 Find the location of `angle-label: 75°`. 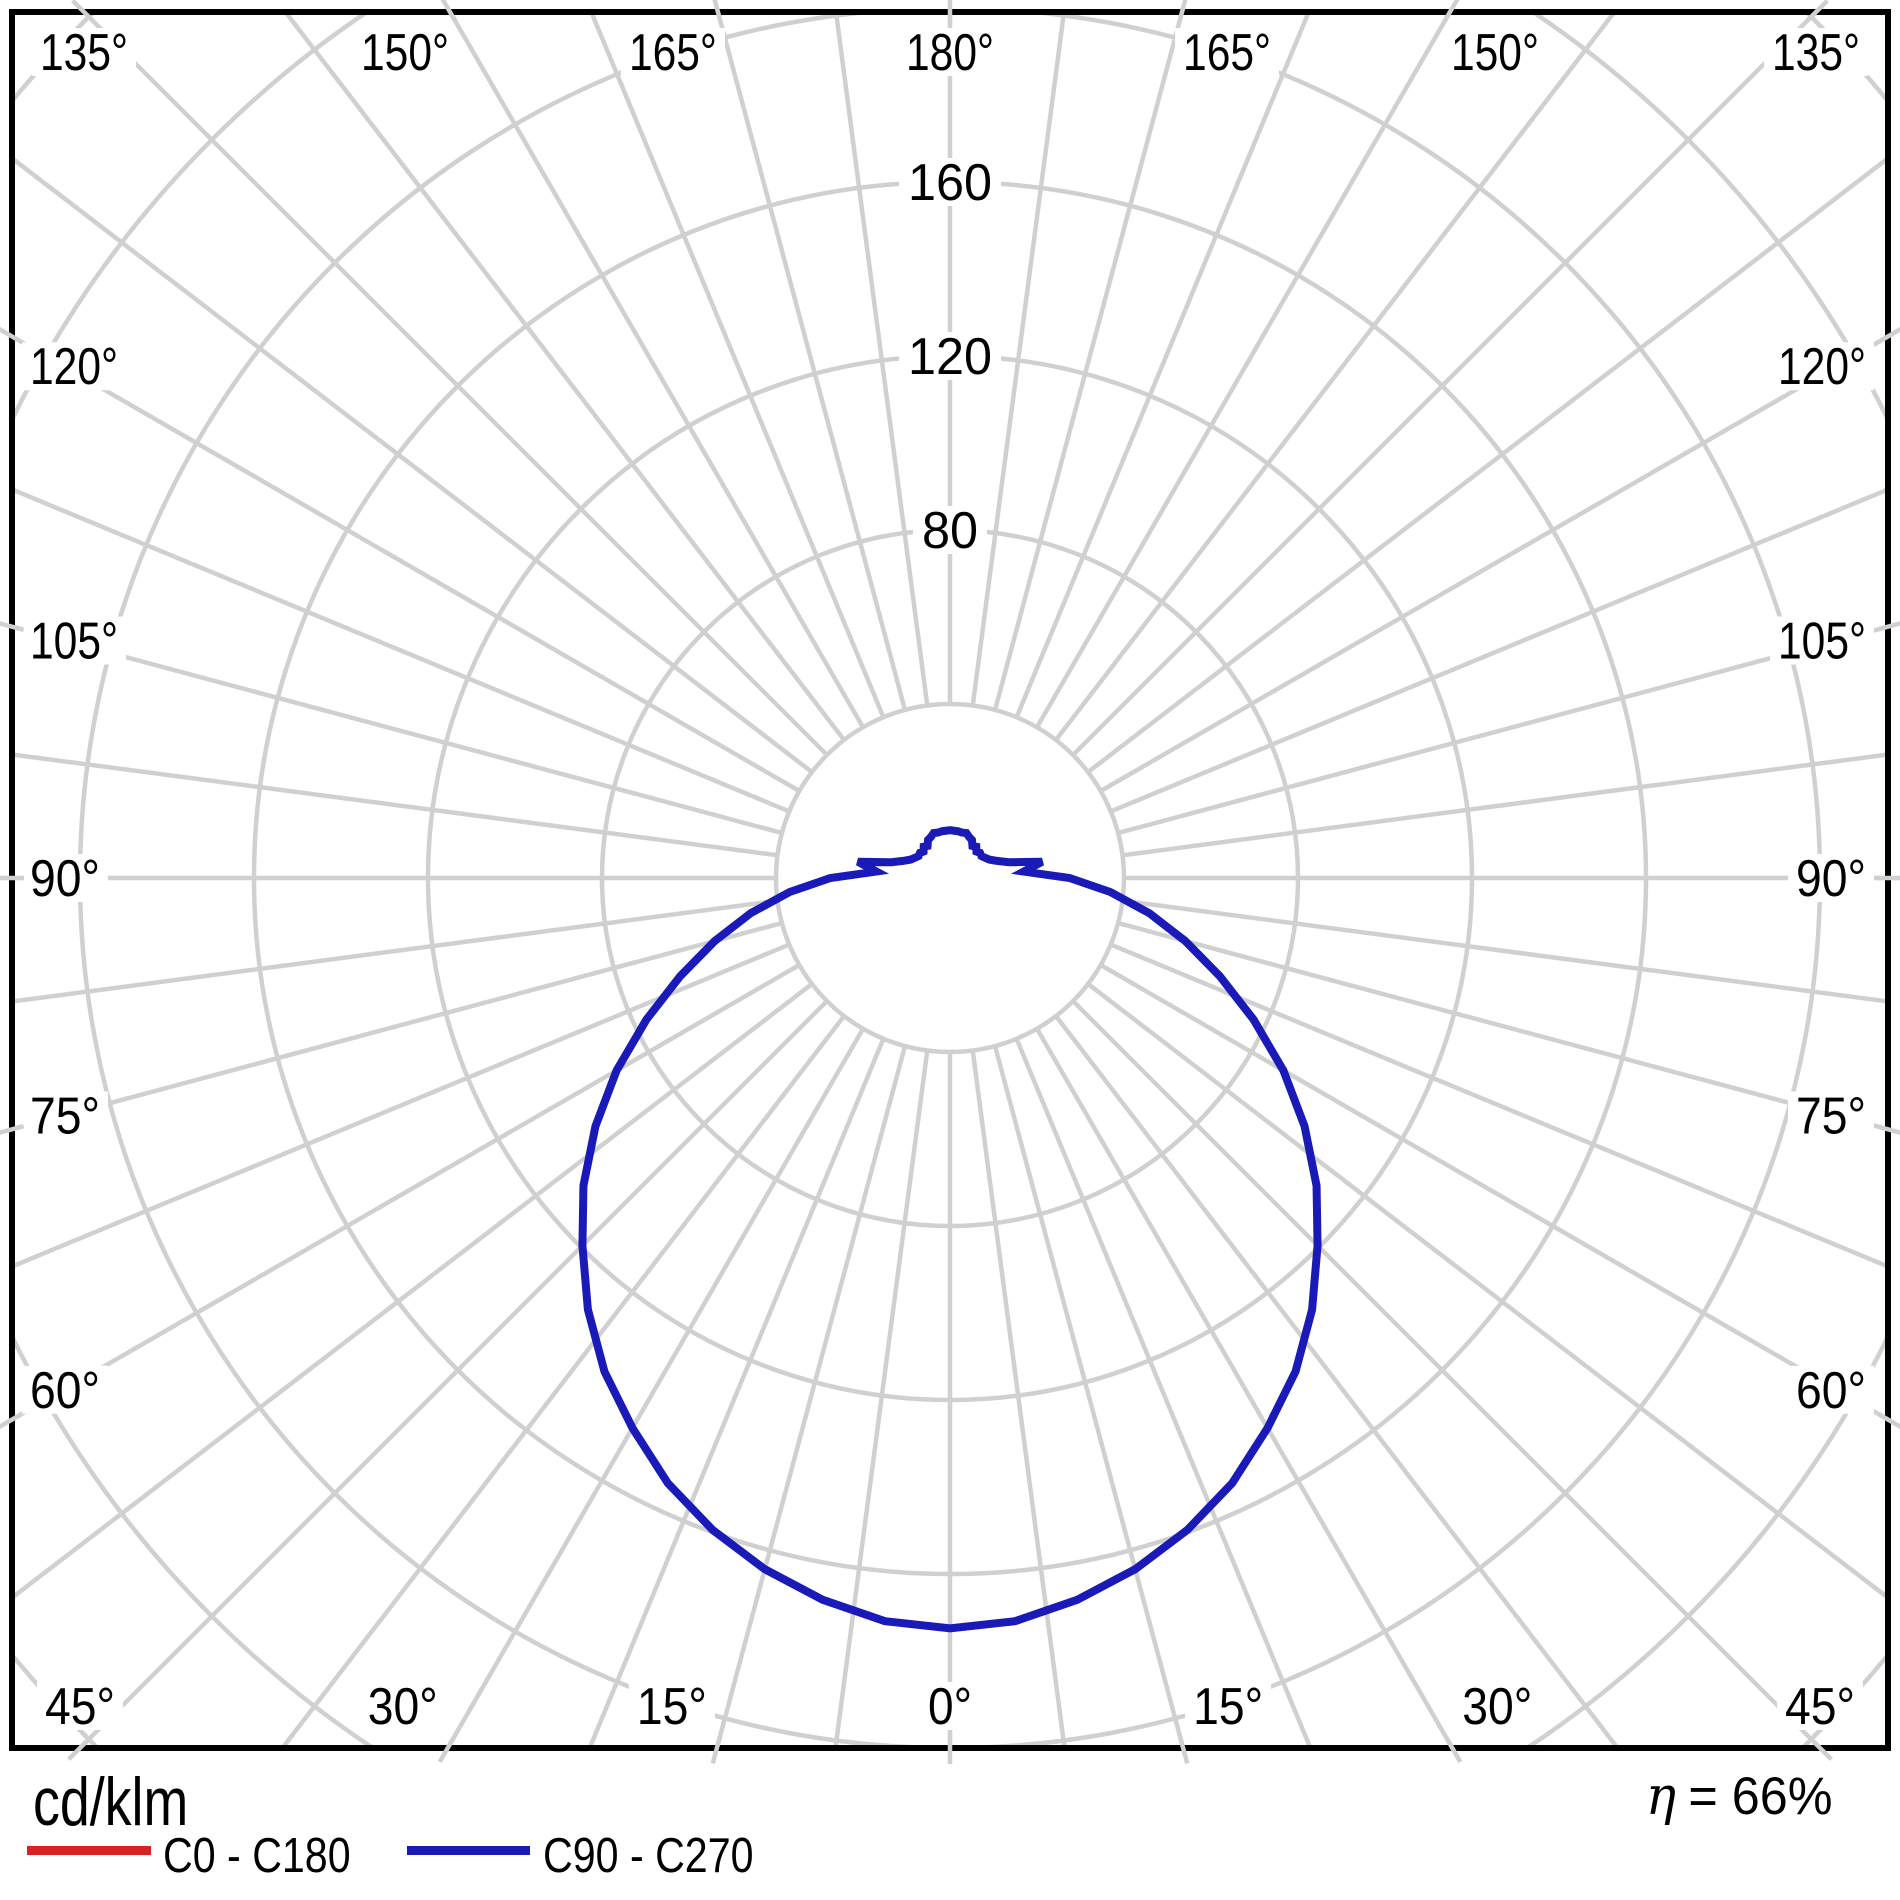

angle-label: 75° is located at coordinates (1831, 1117).